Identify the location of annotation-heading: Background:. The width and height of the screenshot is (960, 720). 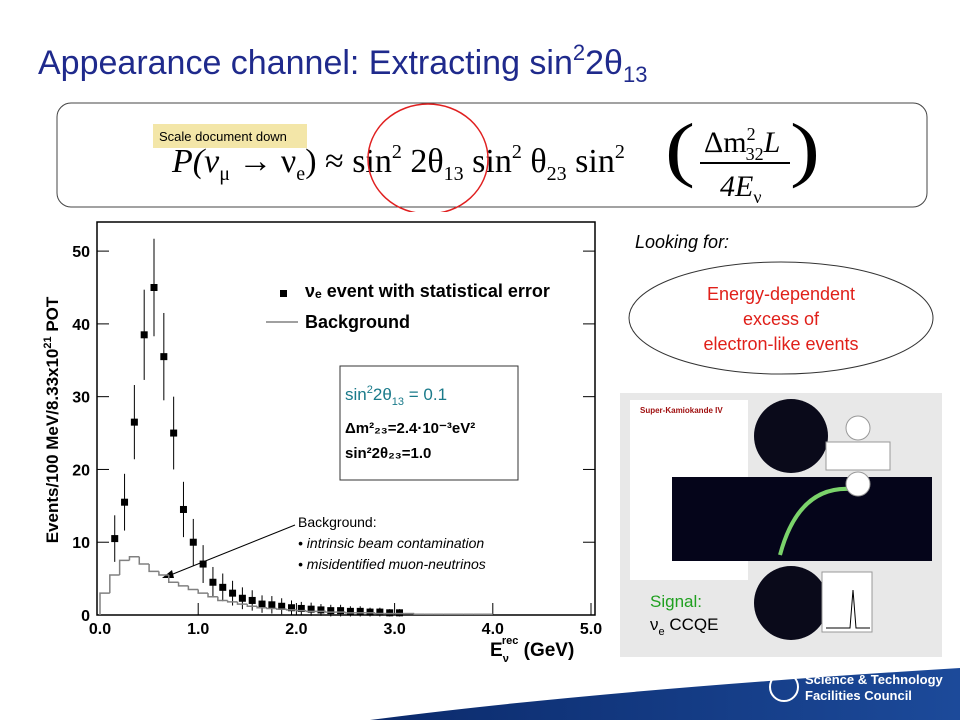
(337, 522).